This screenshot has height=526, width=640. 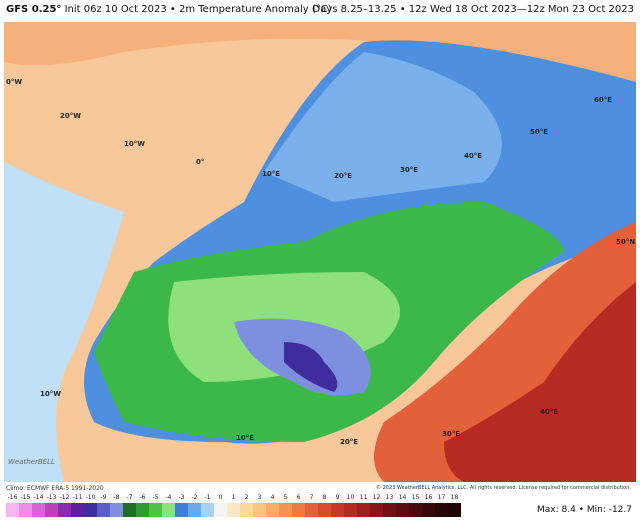 I want to click on warm-core, so click(x=540, y=382).